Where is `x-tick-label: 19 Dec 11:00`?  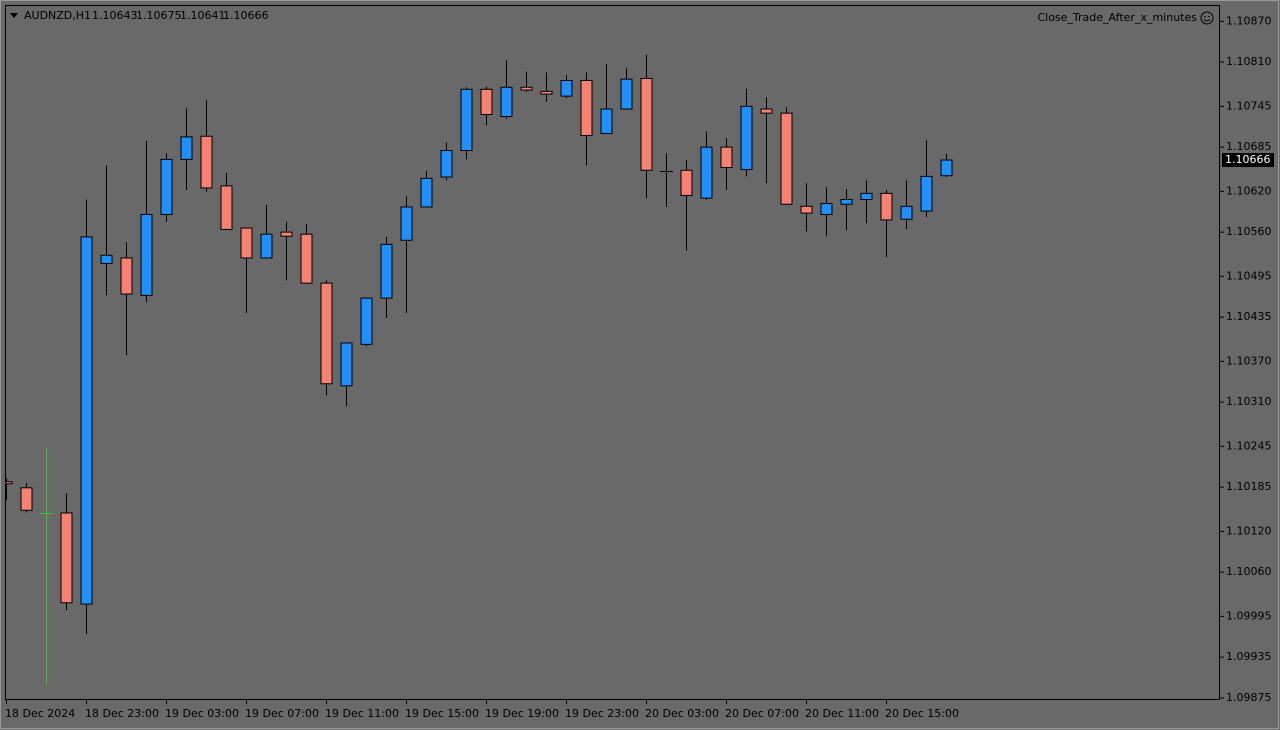
x-tick-label: 19 Dec 11:00 is located at coordinates (362, 713).